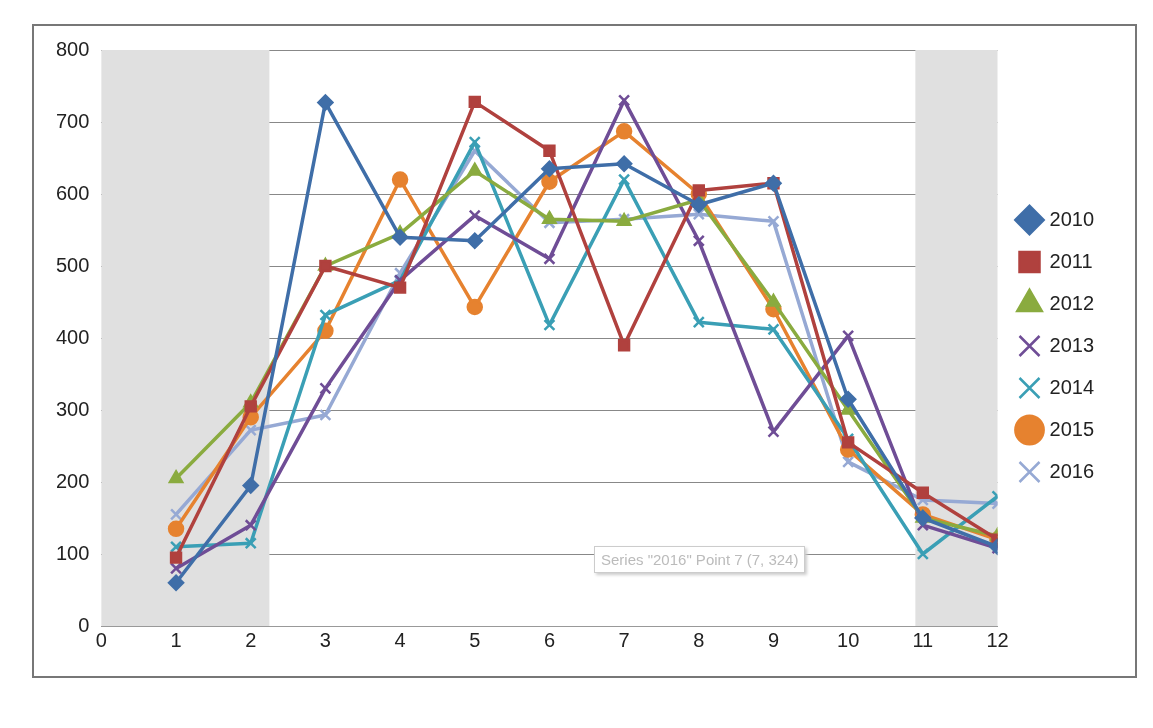  What do you see at coordinates (72, 480) in the screenshot?
I see `y-tick-label: 200` at bounding box center [72, 480].